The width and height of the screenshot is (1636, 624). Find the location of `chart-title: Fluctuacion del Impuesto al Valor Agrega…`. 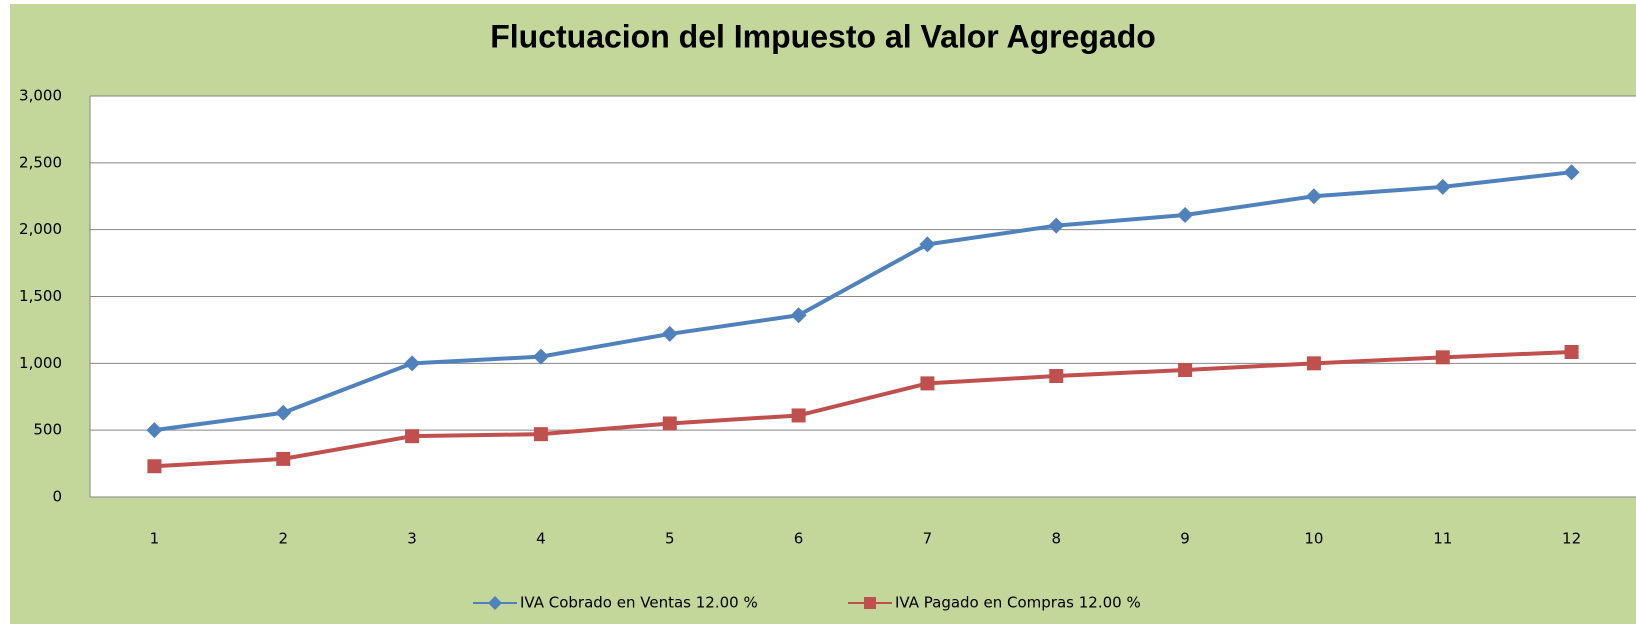

chart-title: Fluctuacion del Impuesto al Valor Agrega… is located at coordinates (823, 36).